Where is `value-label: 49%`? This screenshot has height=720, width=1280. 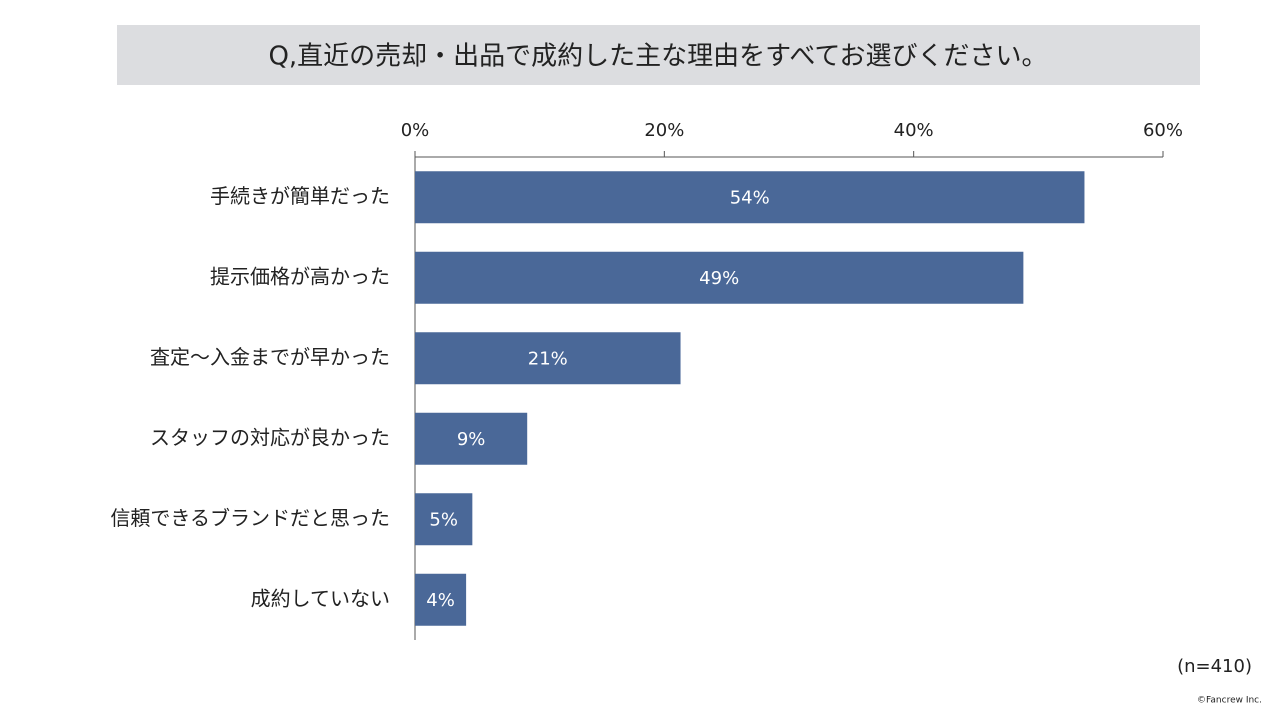 value-label: 49% is located at coordinates (719, 278).